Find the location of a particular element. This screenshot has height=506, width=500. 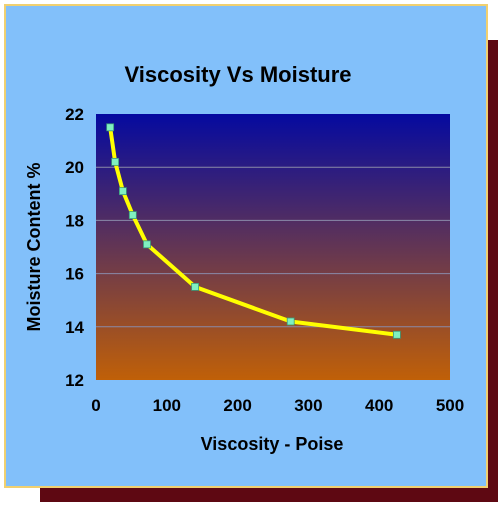

x-tick-label: 200 is located at coordinates (237, 405).